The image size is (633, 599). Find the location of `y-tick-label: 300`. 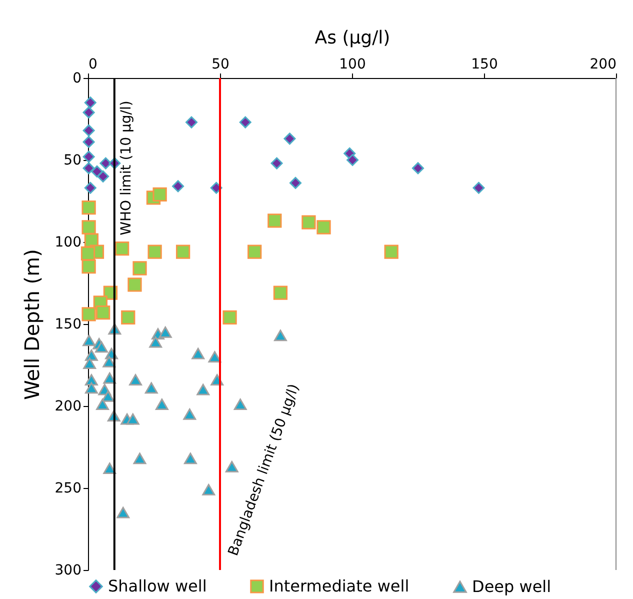

y-tick-label: 300 is located at coordinates (68, 570).